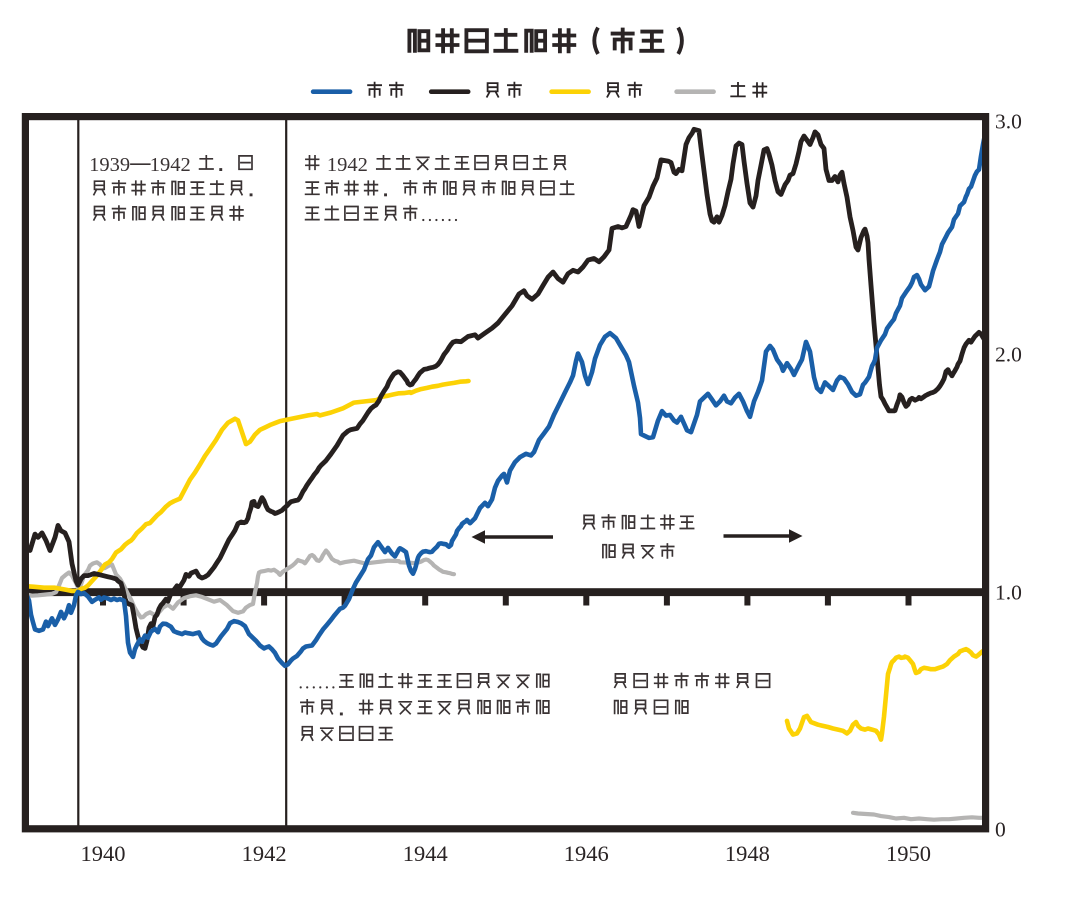 The width and height of the screenshot is (1080, 918). Describe the element at coordinates (425, 853) in the screenshot. I see `svg-text: 1944` at that location.